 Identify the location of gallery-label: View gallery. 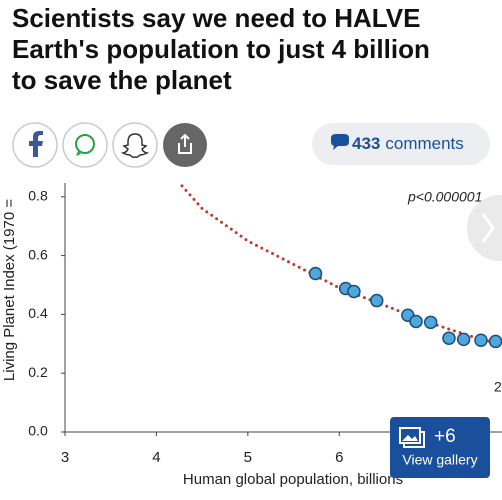
(439, 460).